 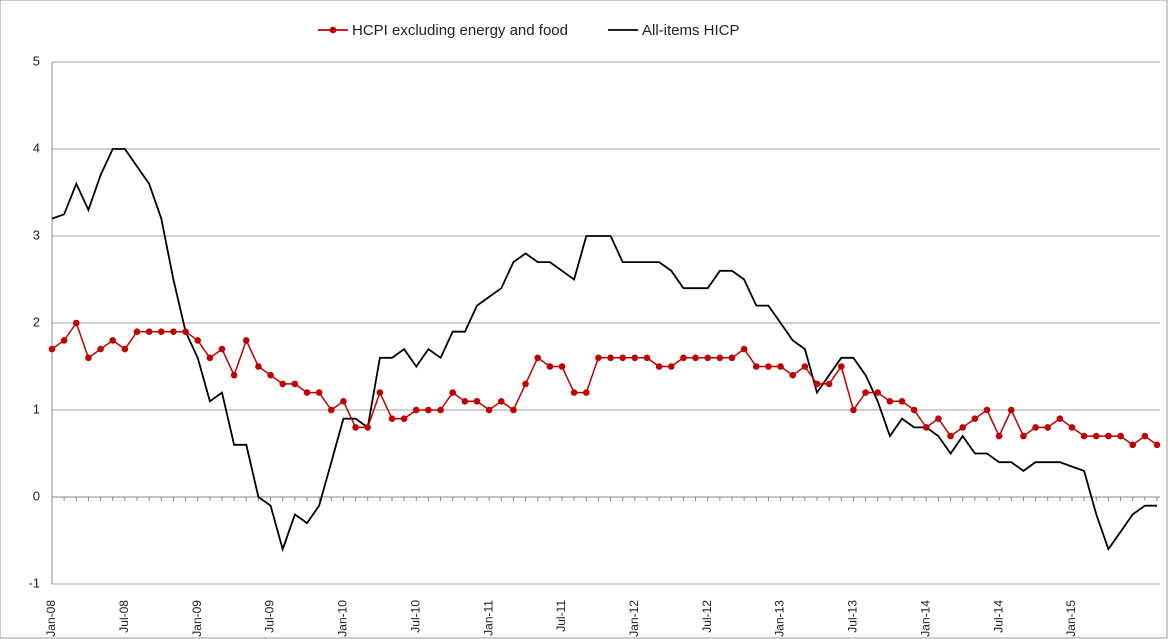 What do you see at coordinates (36, 60) in the screenshot?
I see `y-tick-label: 5` at bounding box center [36, 60].